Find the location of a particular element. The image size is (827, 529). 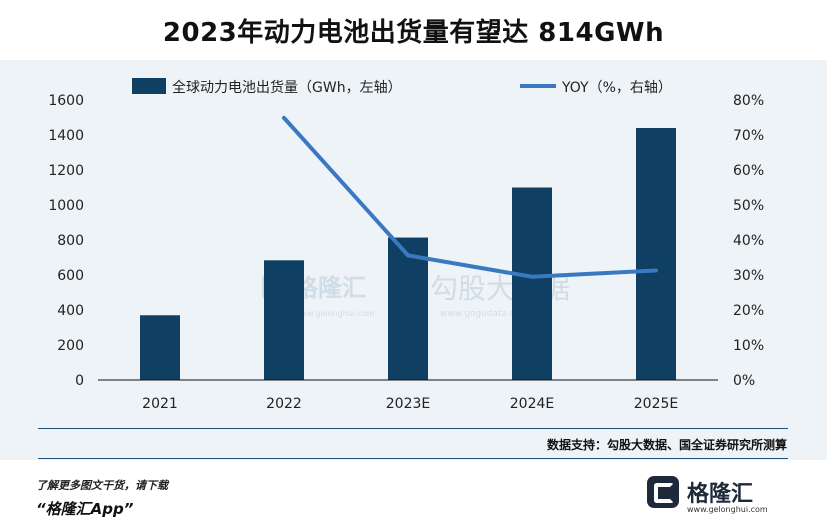

left-tick-label: 600 is located at coordinates (70, 276).